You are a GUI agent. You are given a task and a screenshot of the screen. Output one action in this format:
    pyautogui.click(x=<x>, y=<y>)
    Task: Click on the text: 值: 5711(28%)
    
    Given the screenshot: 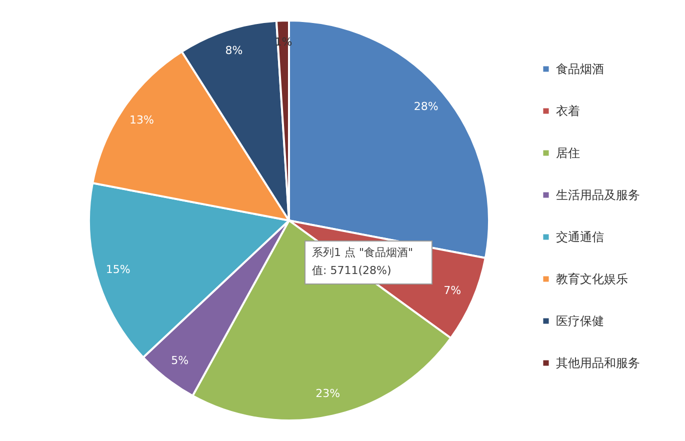 What is the action you would take?
    pyautogui.click(x=352, y=270)
    